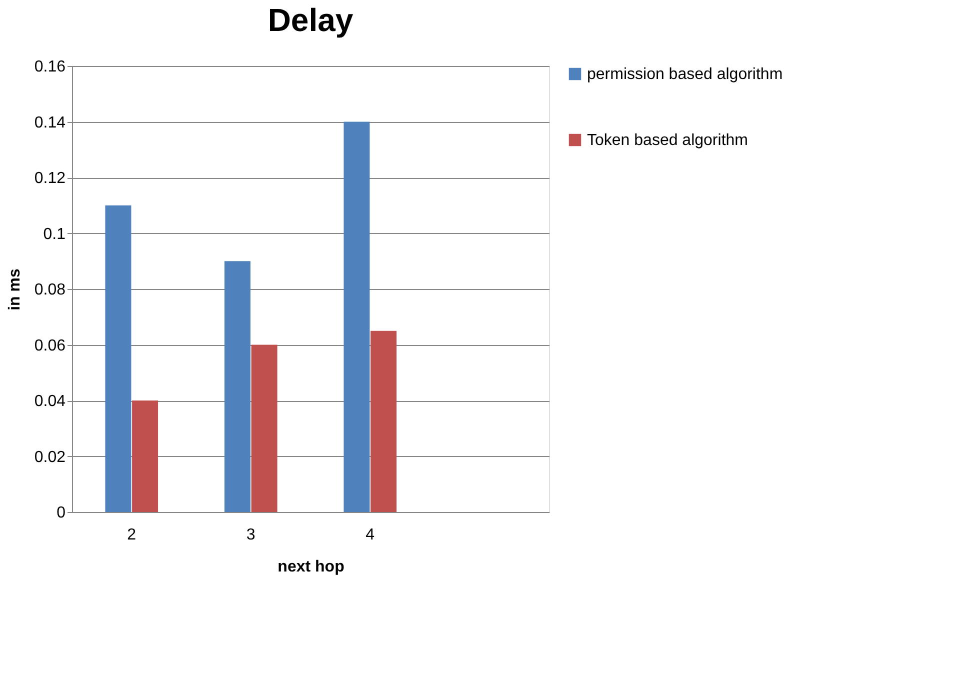 This screenshot has width=954, height=684. Describe the element at coordinates (61, 513) in the screenshot. I see `y-tick-label: 0` at that location.